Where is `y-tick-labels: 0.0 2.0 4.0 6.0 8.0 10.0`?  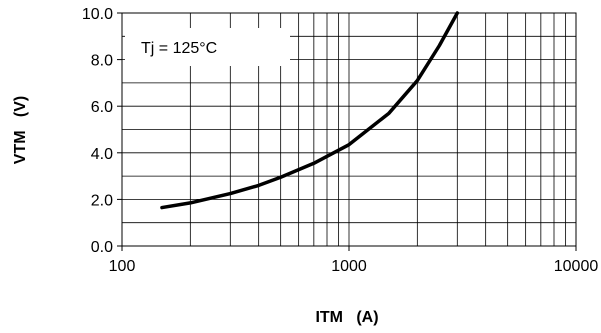 y-tick-labels: 0.0 2.0 4.0 6.0 8.0 10.0 is located at coordinates (102, 131).